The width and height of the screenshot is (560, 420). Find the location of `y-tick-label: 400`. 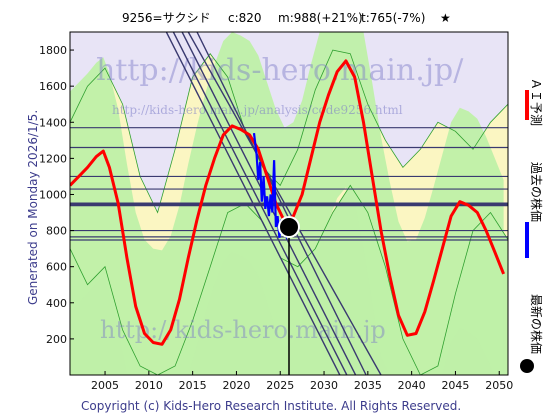

y-tick-label: 400 is located at coordinates (56, 303).